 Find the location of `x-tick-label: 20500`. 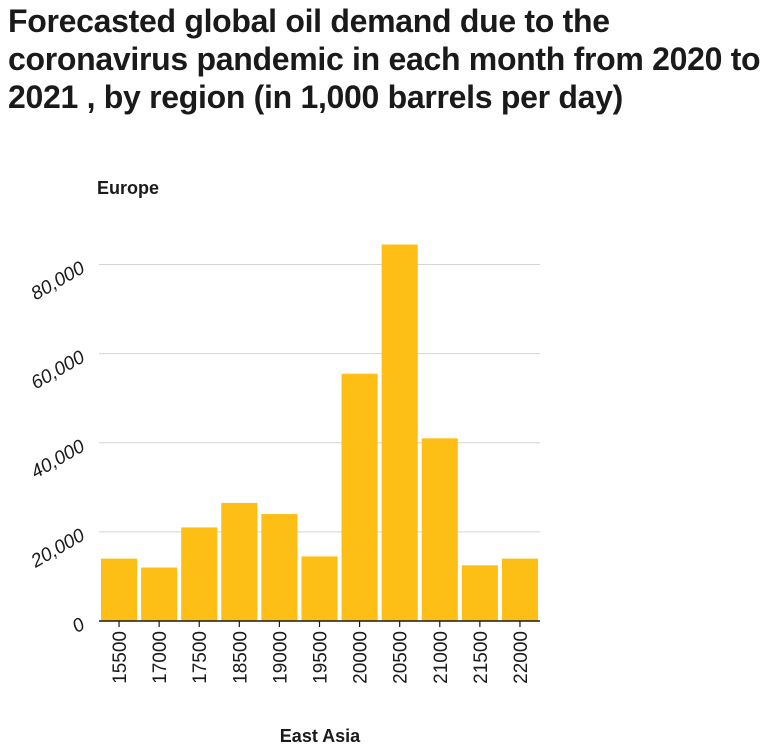

x-tick-label: 20500 is located at coordinates (401, 657).